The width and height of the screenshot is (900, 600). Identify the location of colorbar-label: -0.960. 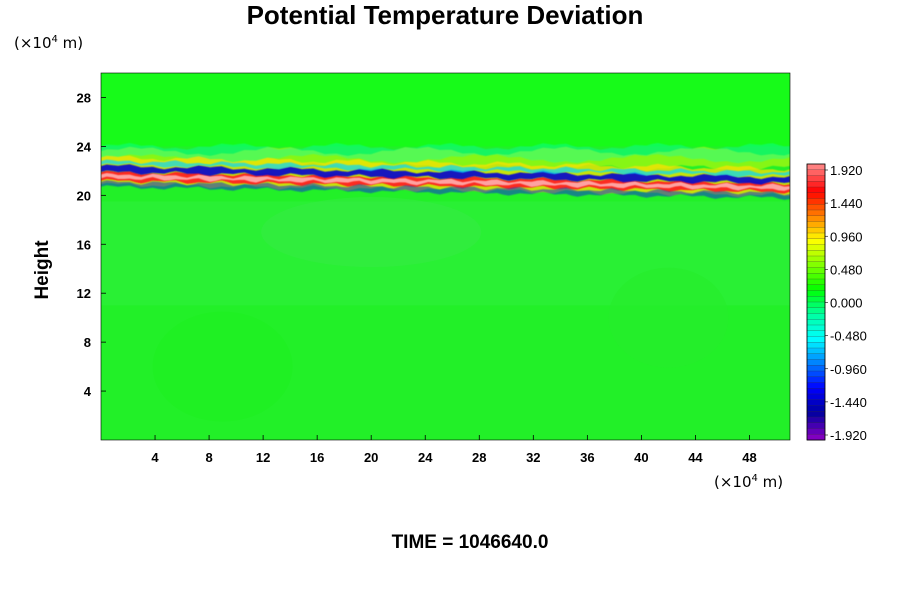
(848, 369).